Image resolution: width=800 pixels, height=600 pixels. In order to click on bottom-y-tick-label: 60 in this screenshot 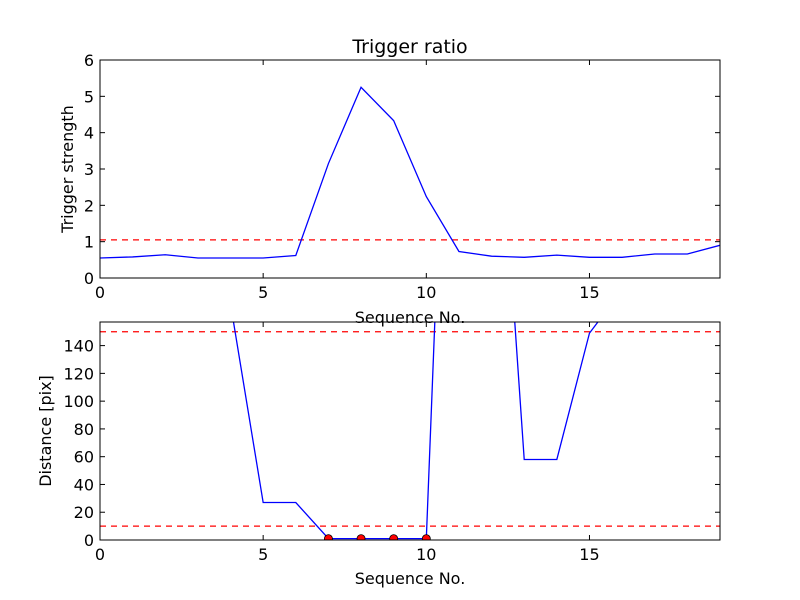, I will do `click(84, 457)`.